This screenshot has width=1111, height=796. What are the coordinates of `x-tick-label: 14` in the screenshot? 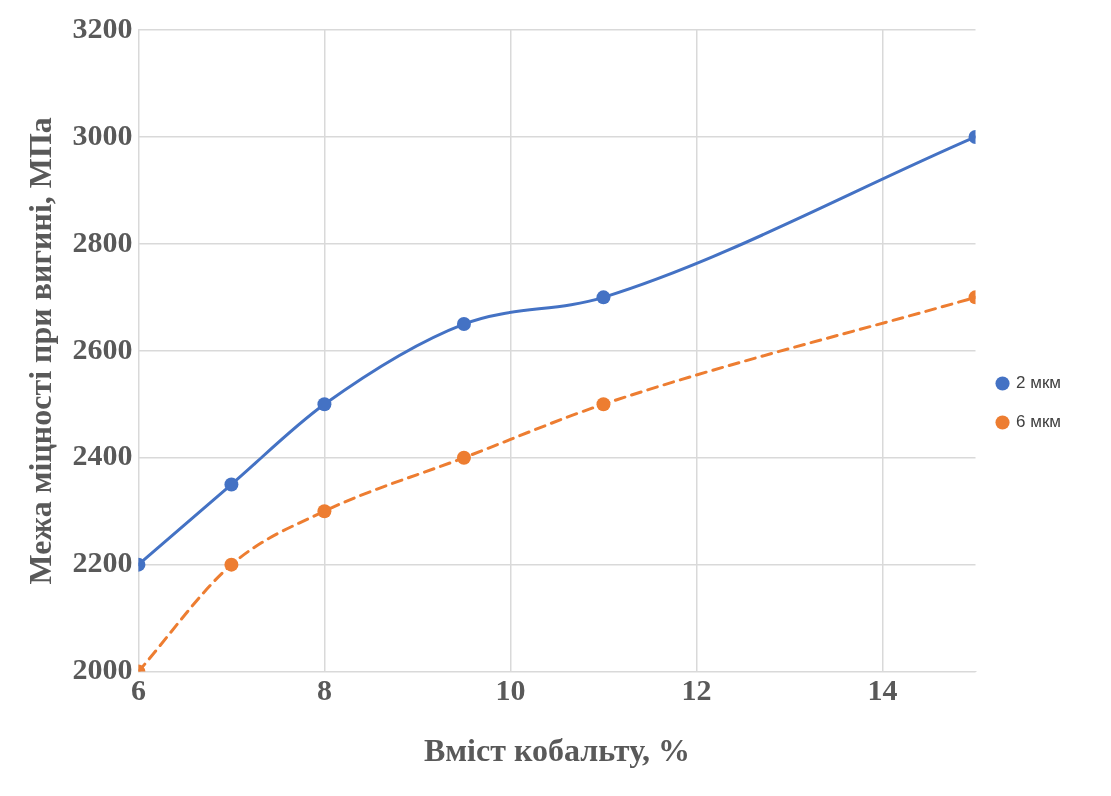 It's located at (882, 690).